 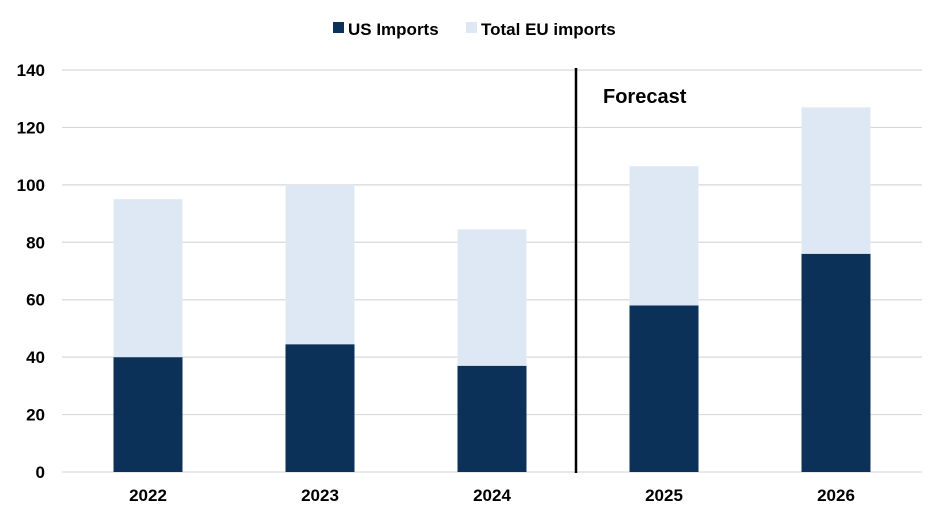 I want to click on y-tick-label: 140, so click(x=31, y=70).